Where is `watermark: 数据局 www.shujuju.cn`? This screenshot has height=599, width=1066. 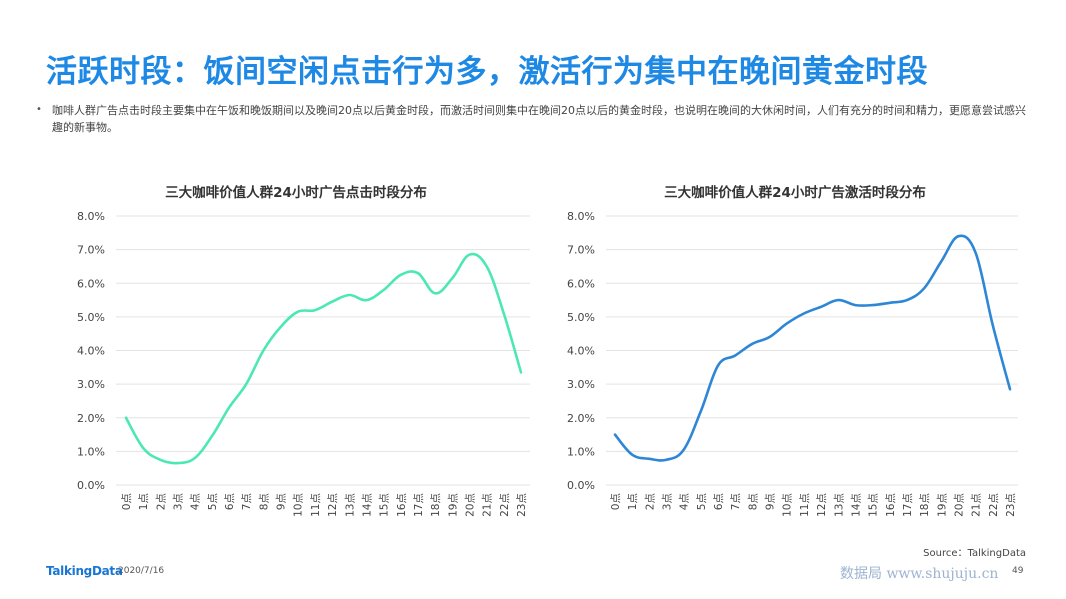 watermark: 数据局 www.shujuju.cn is located at coordinates (919, 574).